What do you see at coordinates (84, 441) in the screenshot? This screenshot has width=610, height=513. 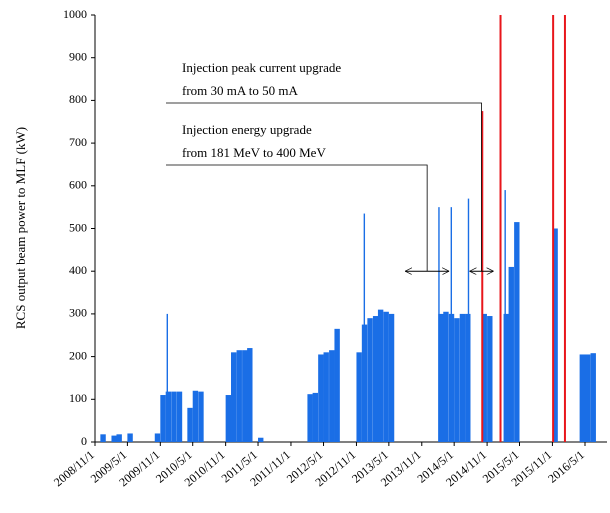 I see `y-tick-label: 0` at bounding box center [84, 441].